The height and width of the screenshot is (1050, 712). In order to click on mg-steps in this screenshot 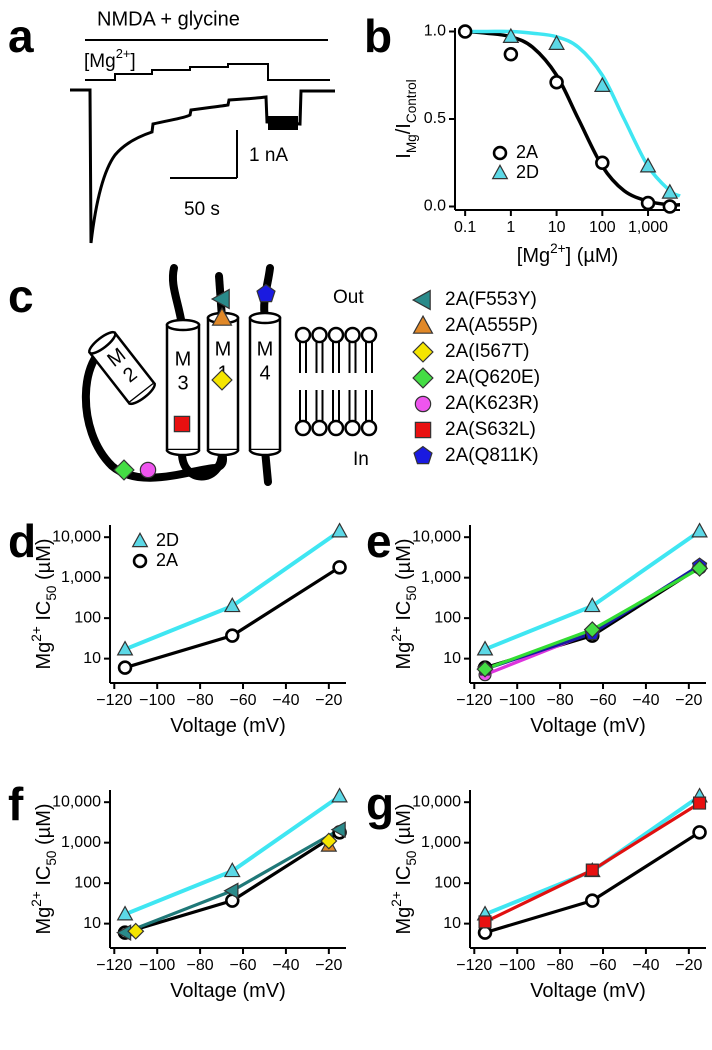, I will do `click(207, 72)`.